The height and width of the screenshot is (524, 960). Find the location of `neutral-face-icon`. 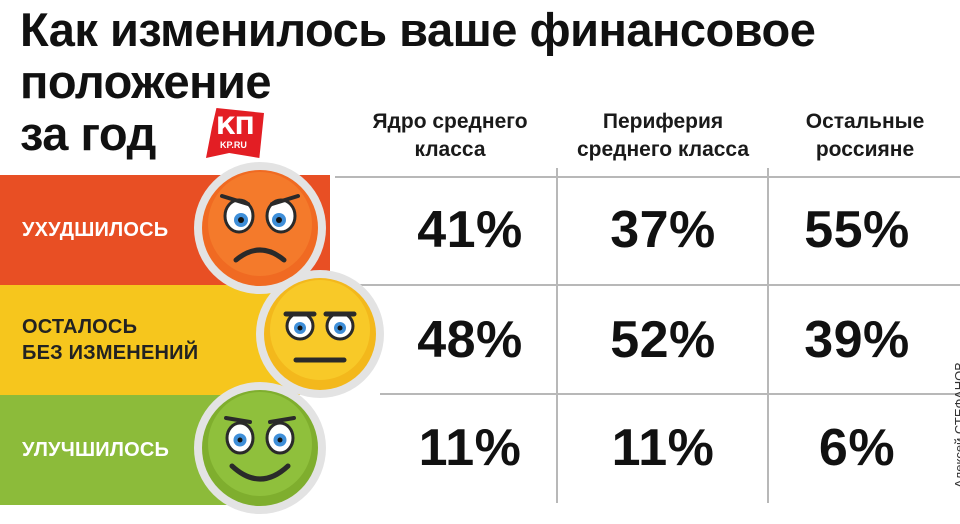

neutral-face-icon is located at coordinates (320, 334).